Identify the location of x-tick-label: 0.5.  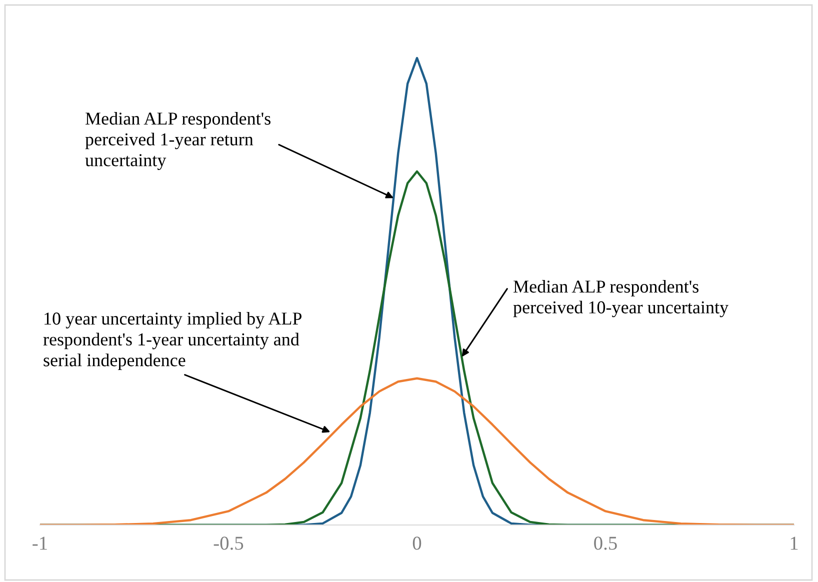
(605, 543).